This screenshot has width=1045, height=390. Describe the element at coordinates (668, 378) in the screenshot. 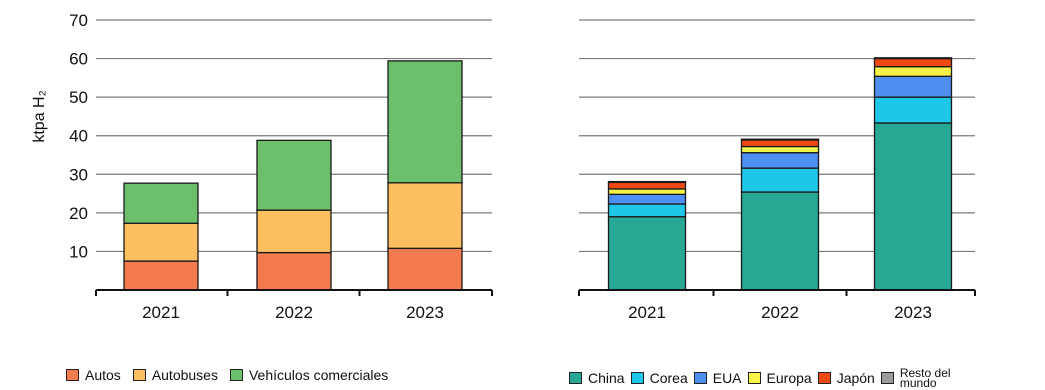

I see `legend-label: Corea` at that location.